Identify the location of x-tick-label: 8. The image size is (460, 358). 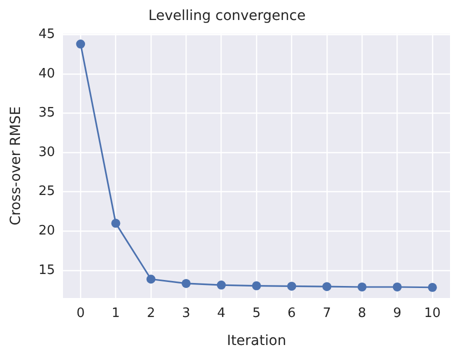
(362, 314).